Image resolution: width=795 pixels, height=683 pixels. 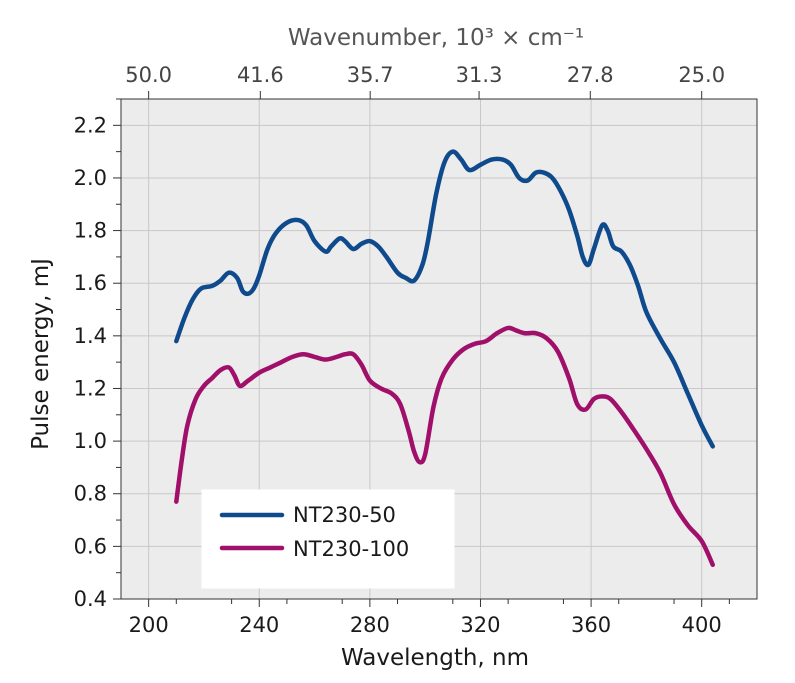 What do you see at coordinates (436, 38) in the screenshot?
I see `top-axis-label: Wavenumber, 10³ × cm⁻¹` at bounding box center [436, 38].